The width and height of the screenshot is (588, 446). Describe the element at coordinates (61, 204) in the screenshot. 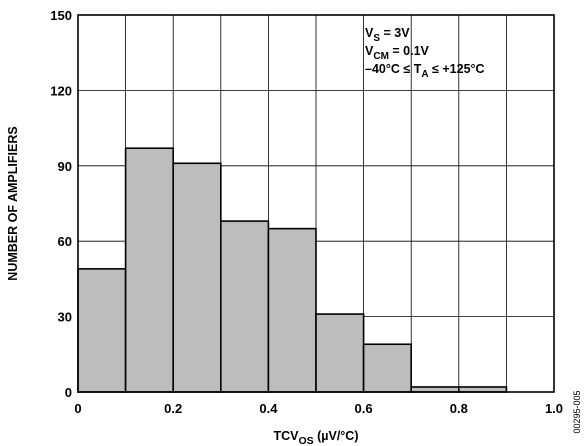

I see `y-tick-labels: 0 30 60 90 120 150` at that location.